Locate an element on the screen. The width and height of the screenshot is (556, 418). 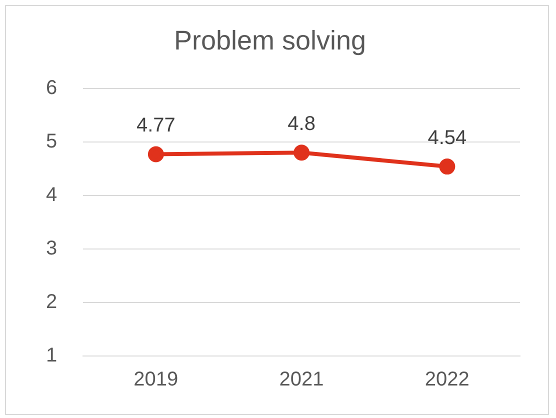
data-label: 4.77 is located at coordinates (156, 125).